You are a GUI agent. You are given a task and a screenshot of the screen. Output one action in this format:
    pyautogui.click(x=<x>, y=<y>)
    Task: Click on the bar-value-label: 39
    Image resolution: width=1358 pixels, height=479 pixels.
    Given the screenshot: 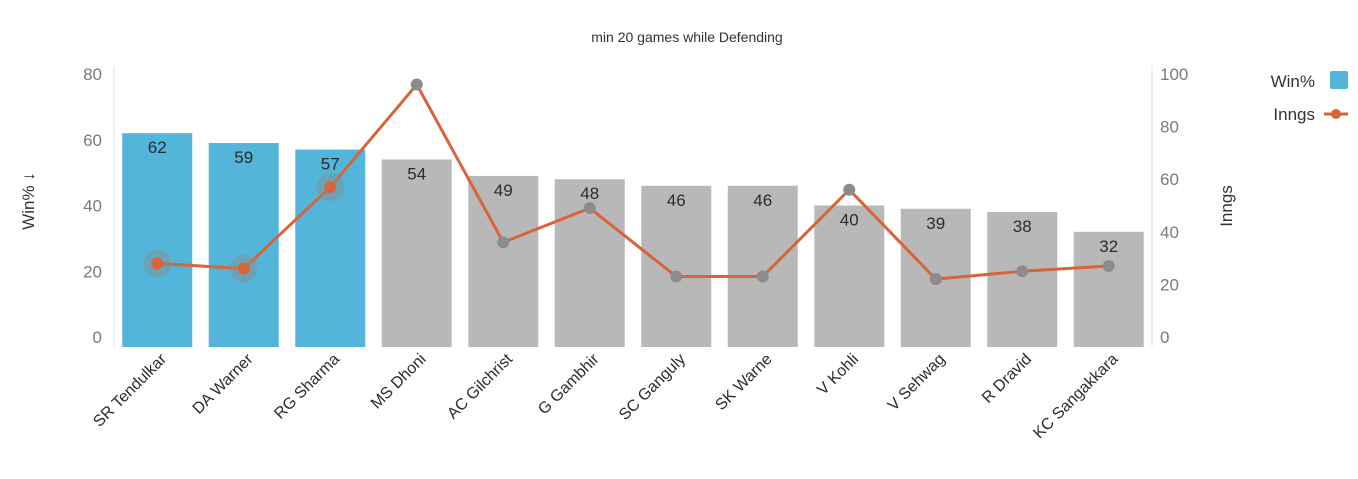 What is the action you would take?
    pyautogui.click(x=935, y=223)
    